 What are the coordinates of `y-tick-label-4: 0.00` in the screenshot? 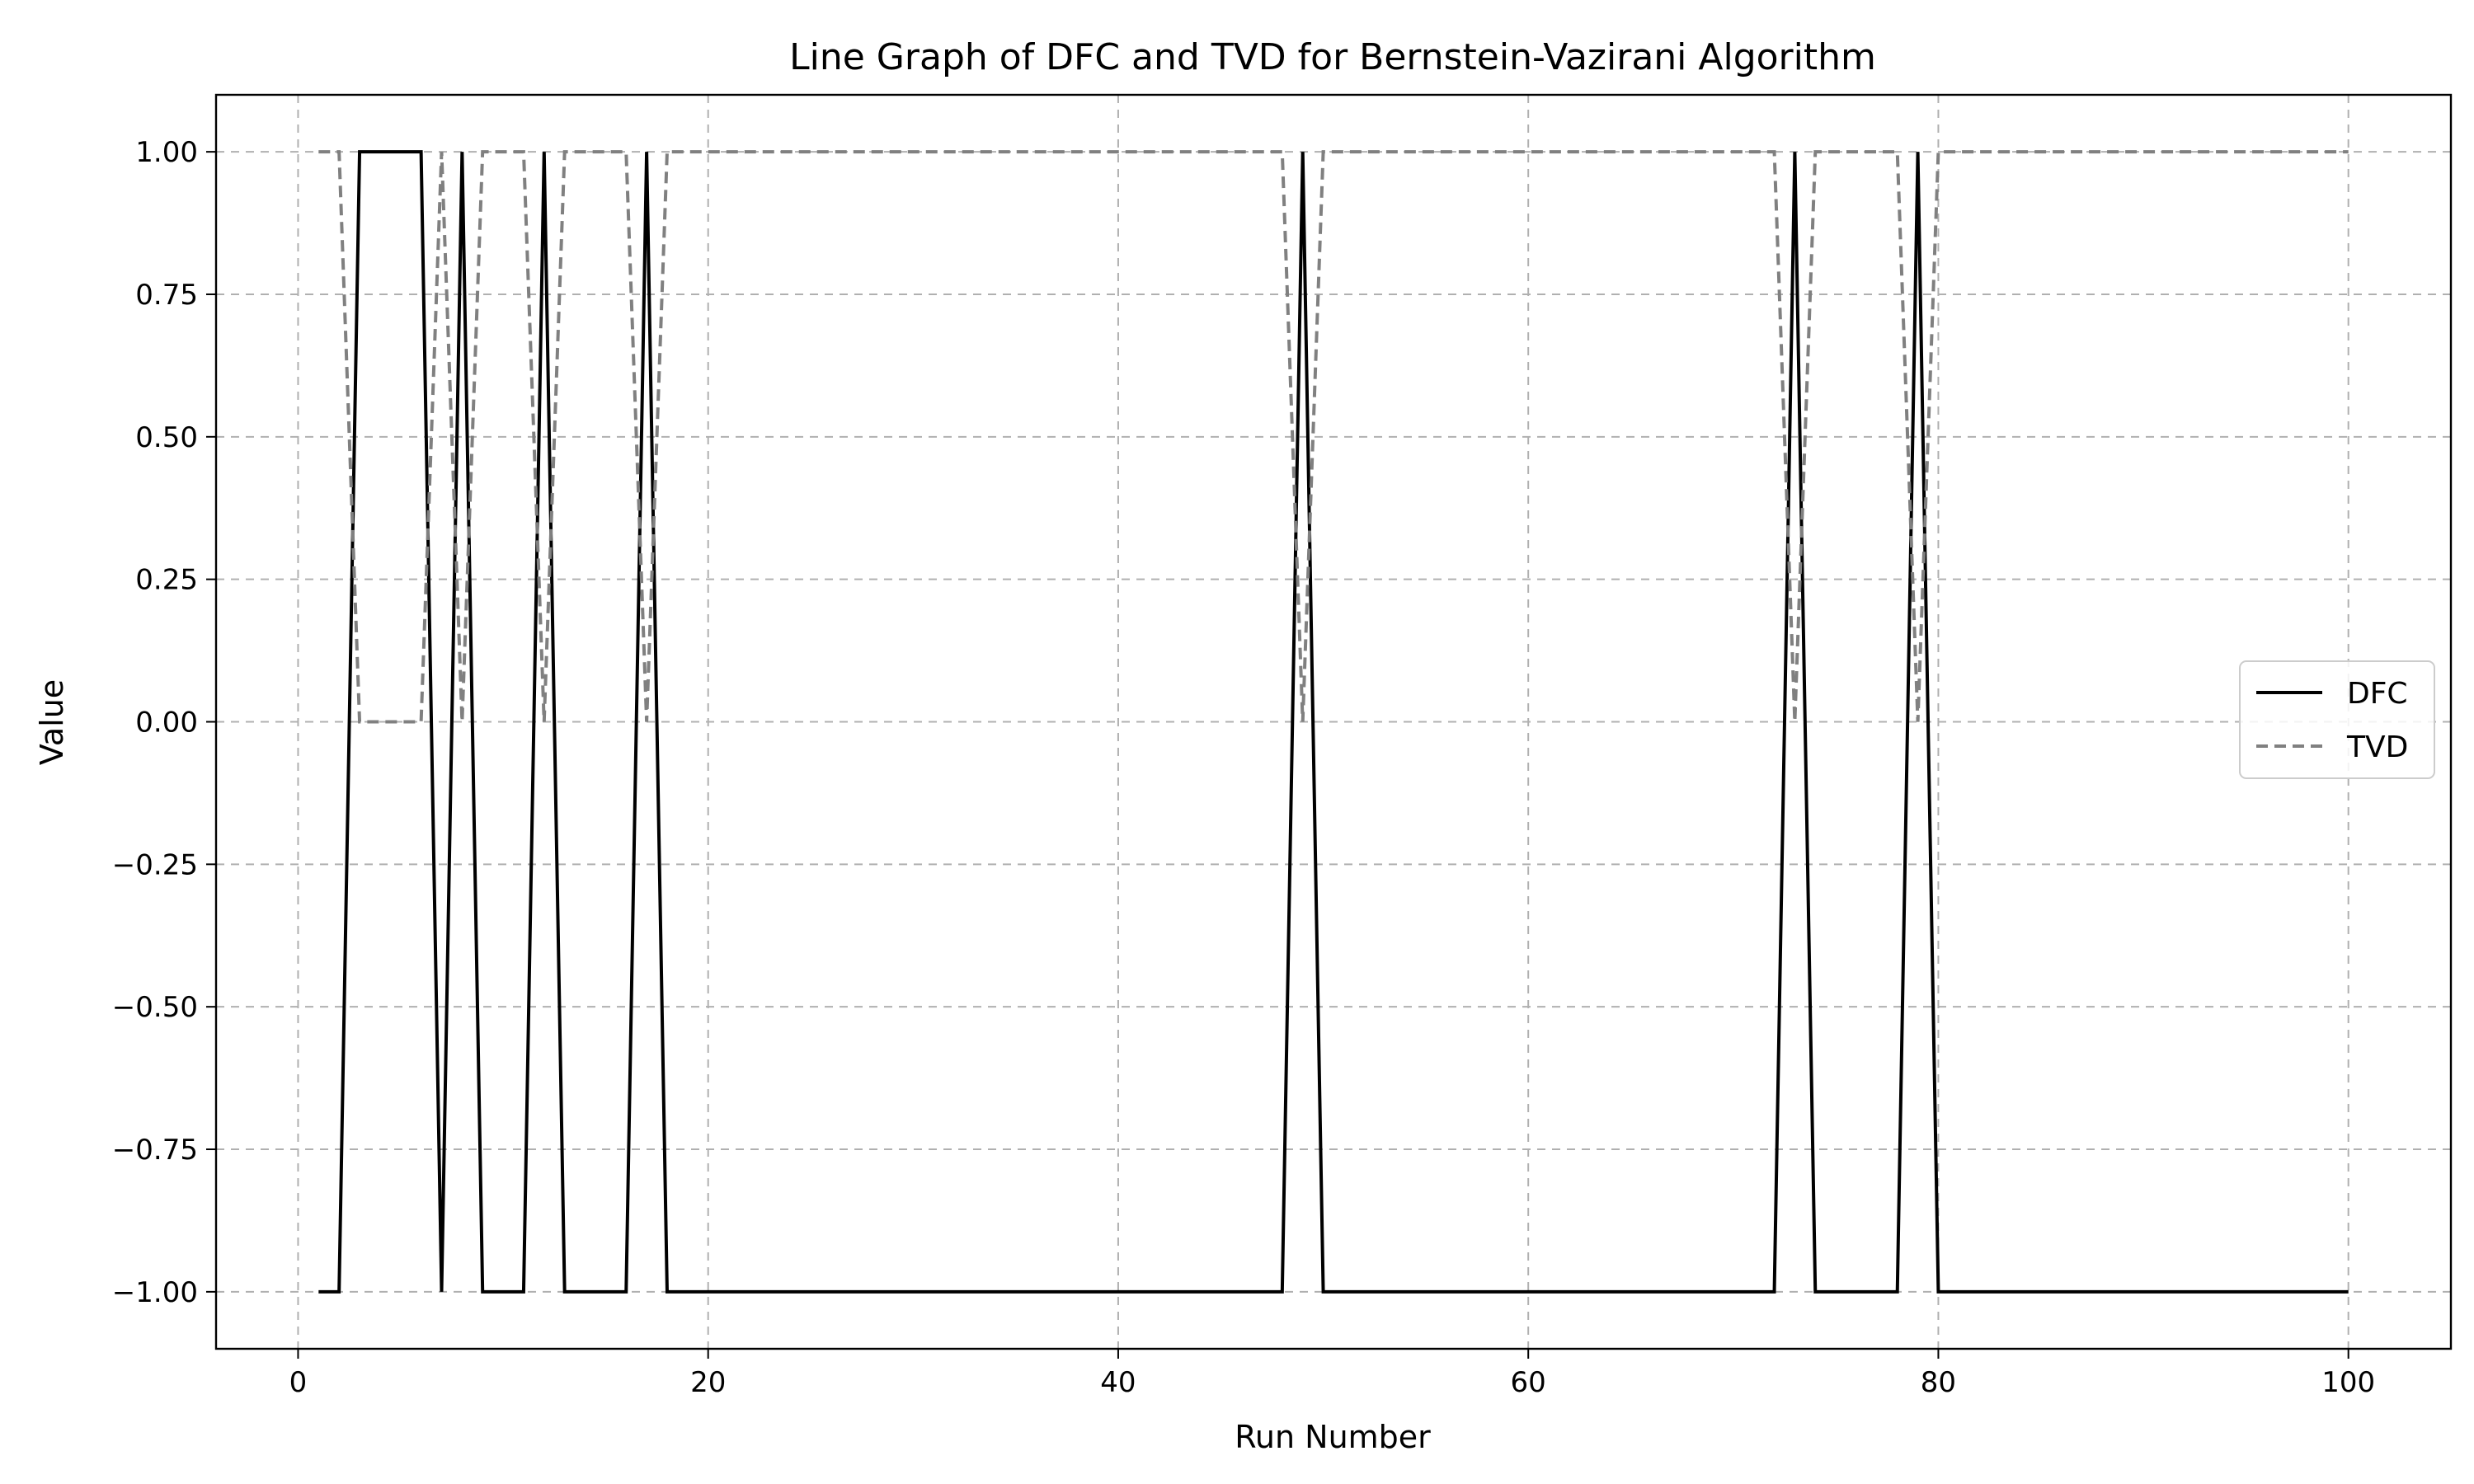 It's located at (166, 723).